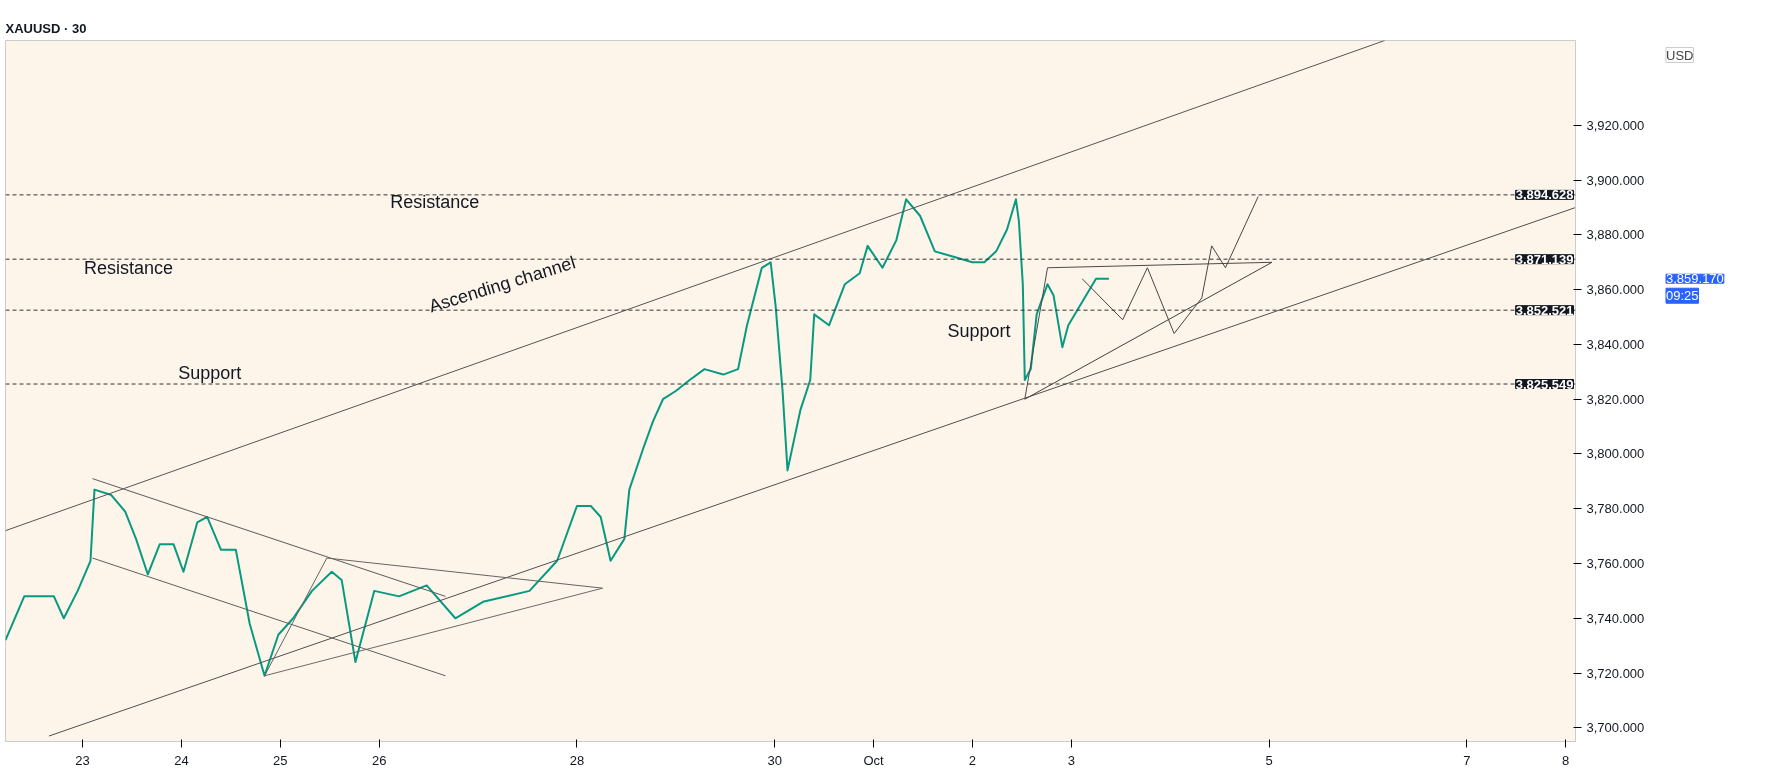 The width and height of the screenshot is (1779, 778). What do you see at coordinates (1071, 760) in the screenshot?
I see `x-tick-label: 3` at bounding box center [1071, 760].